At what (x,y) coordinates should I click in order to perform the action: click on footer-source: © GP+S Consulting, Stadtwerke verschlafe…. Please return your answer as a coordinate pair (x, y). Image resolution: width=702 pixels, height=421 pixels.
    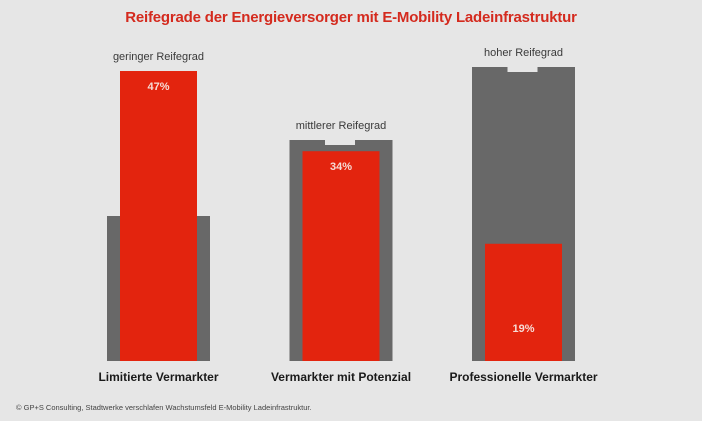
    Looking at the image, I should click on (164, 407).